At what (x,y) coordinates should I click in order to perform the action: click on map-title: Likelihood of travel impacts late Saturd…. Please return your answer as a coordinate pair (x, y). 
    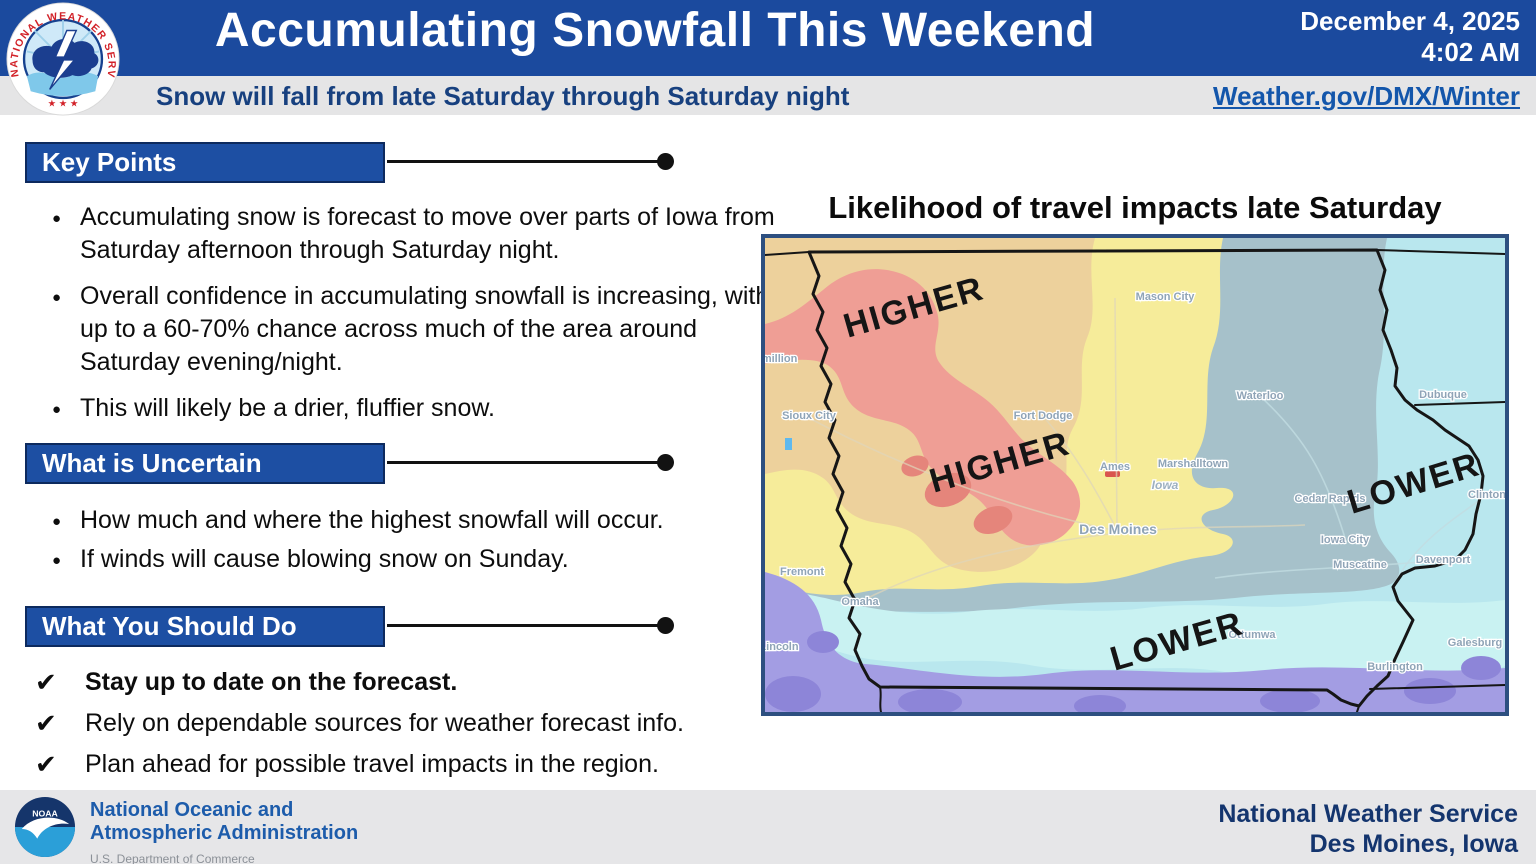
    Looking at the image, I should click on (1135, 207).